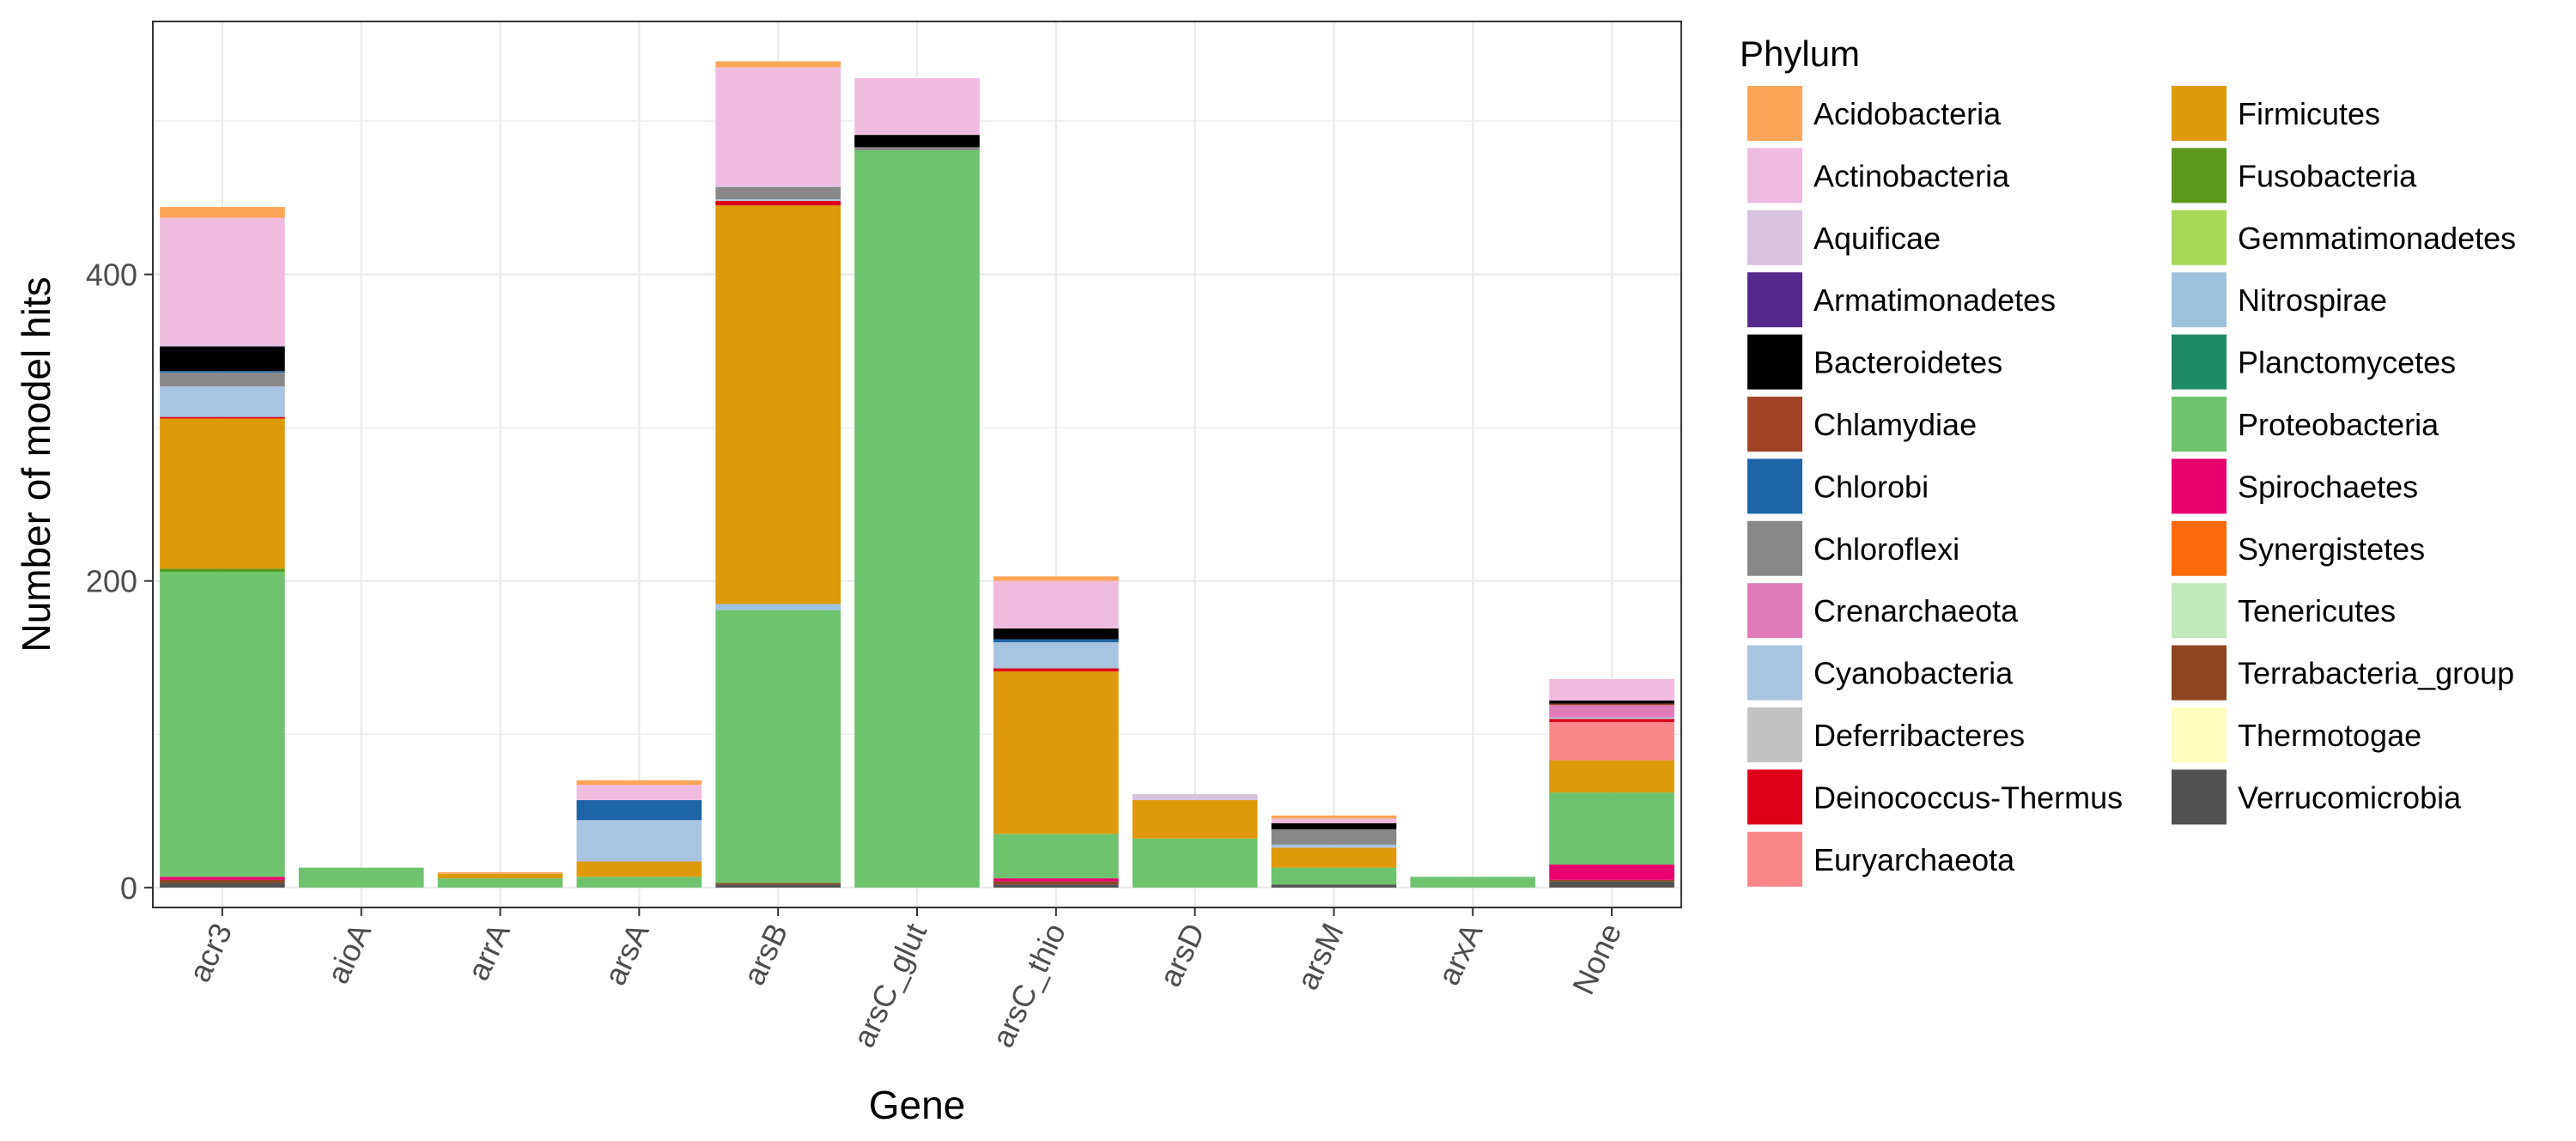 Image resolution: width=2576 pixels, height=1141 pixels. Describe the element at coordinates (112, 275) in the screenshot. I see `y-tick-label: 400` at that location.